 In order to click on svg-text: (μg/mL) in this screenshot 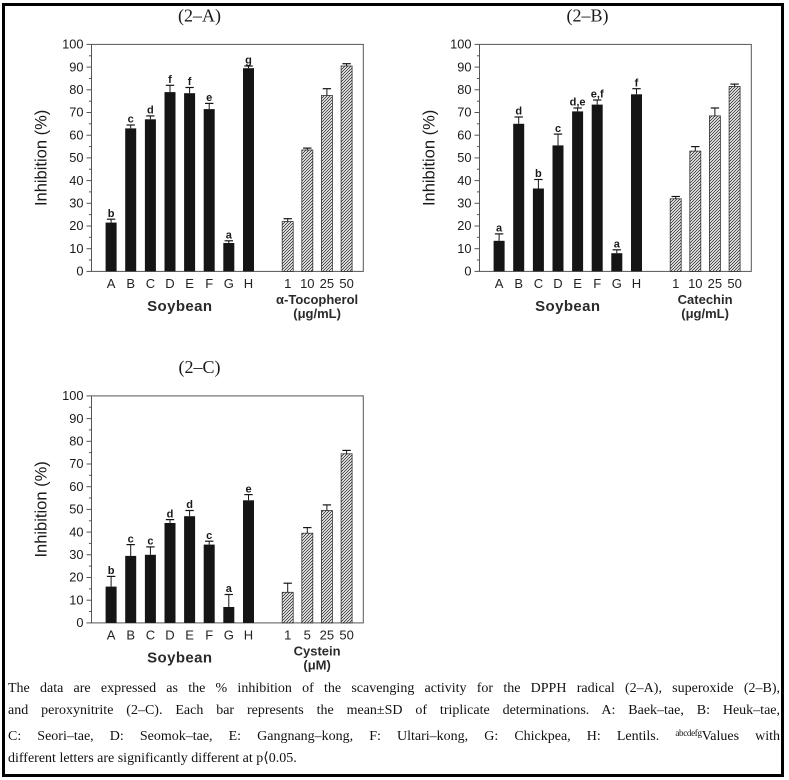, I will do `click(705, 313)`.